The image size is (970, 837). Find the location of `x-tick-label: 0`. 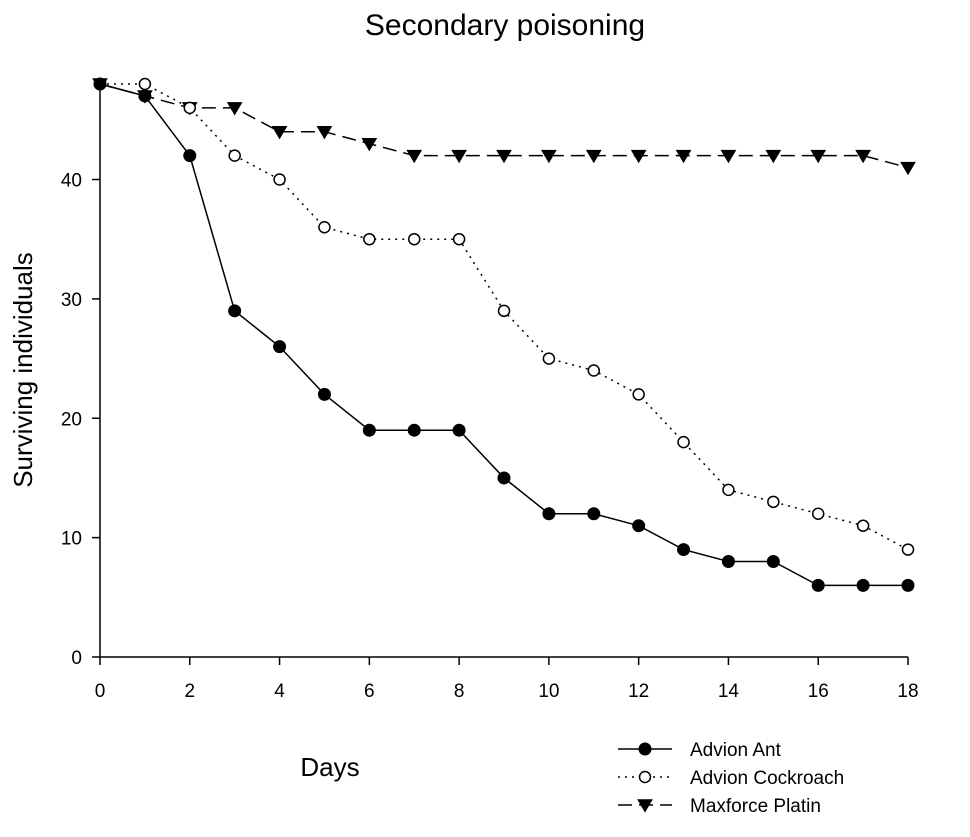

x-tick-label: 0 is located at coordinates (100, 691).